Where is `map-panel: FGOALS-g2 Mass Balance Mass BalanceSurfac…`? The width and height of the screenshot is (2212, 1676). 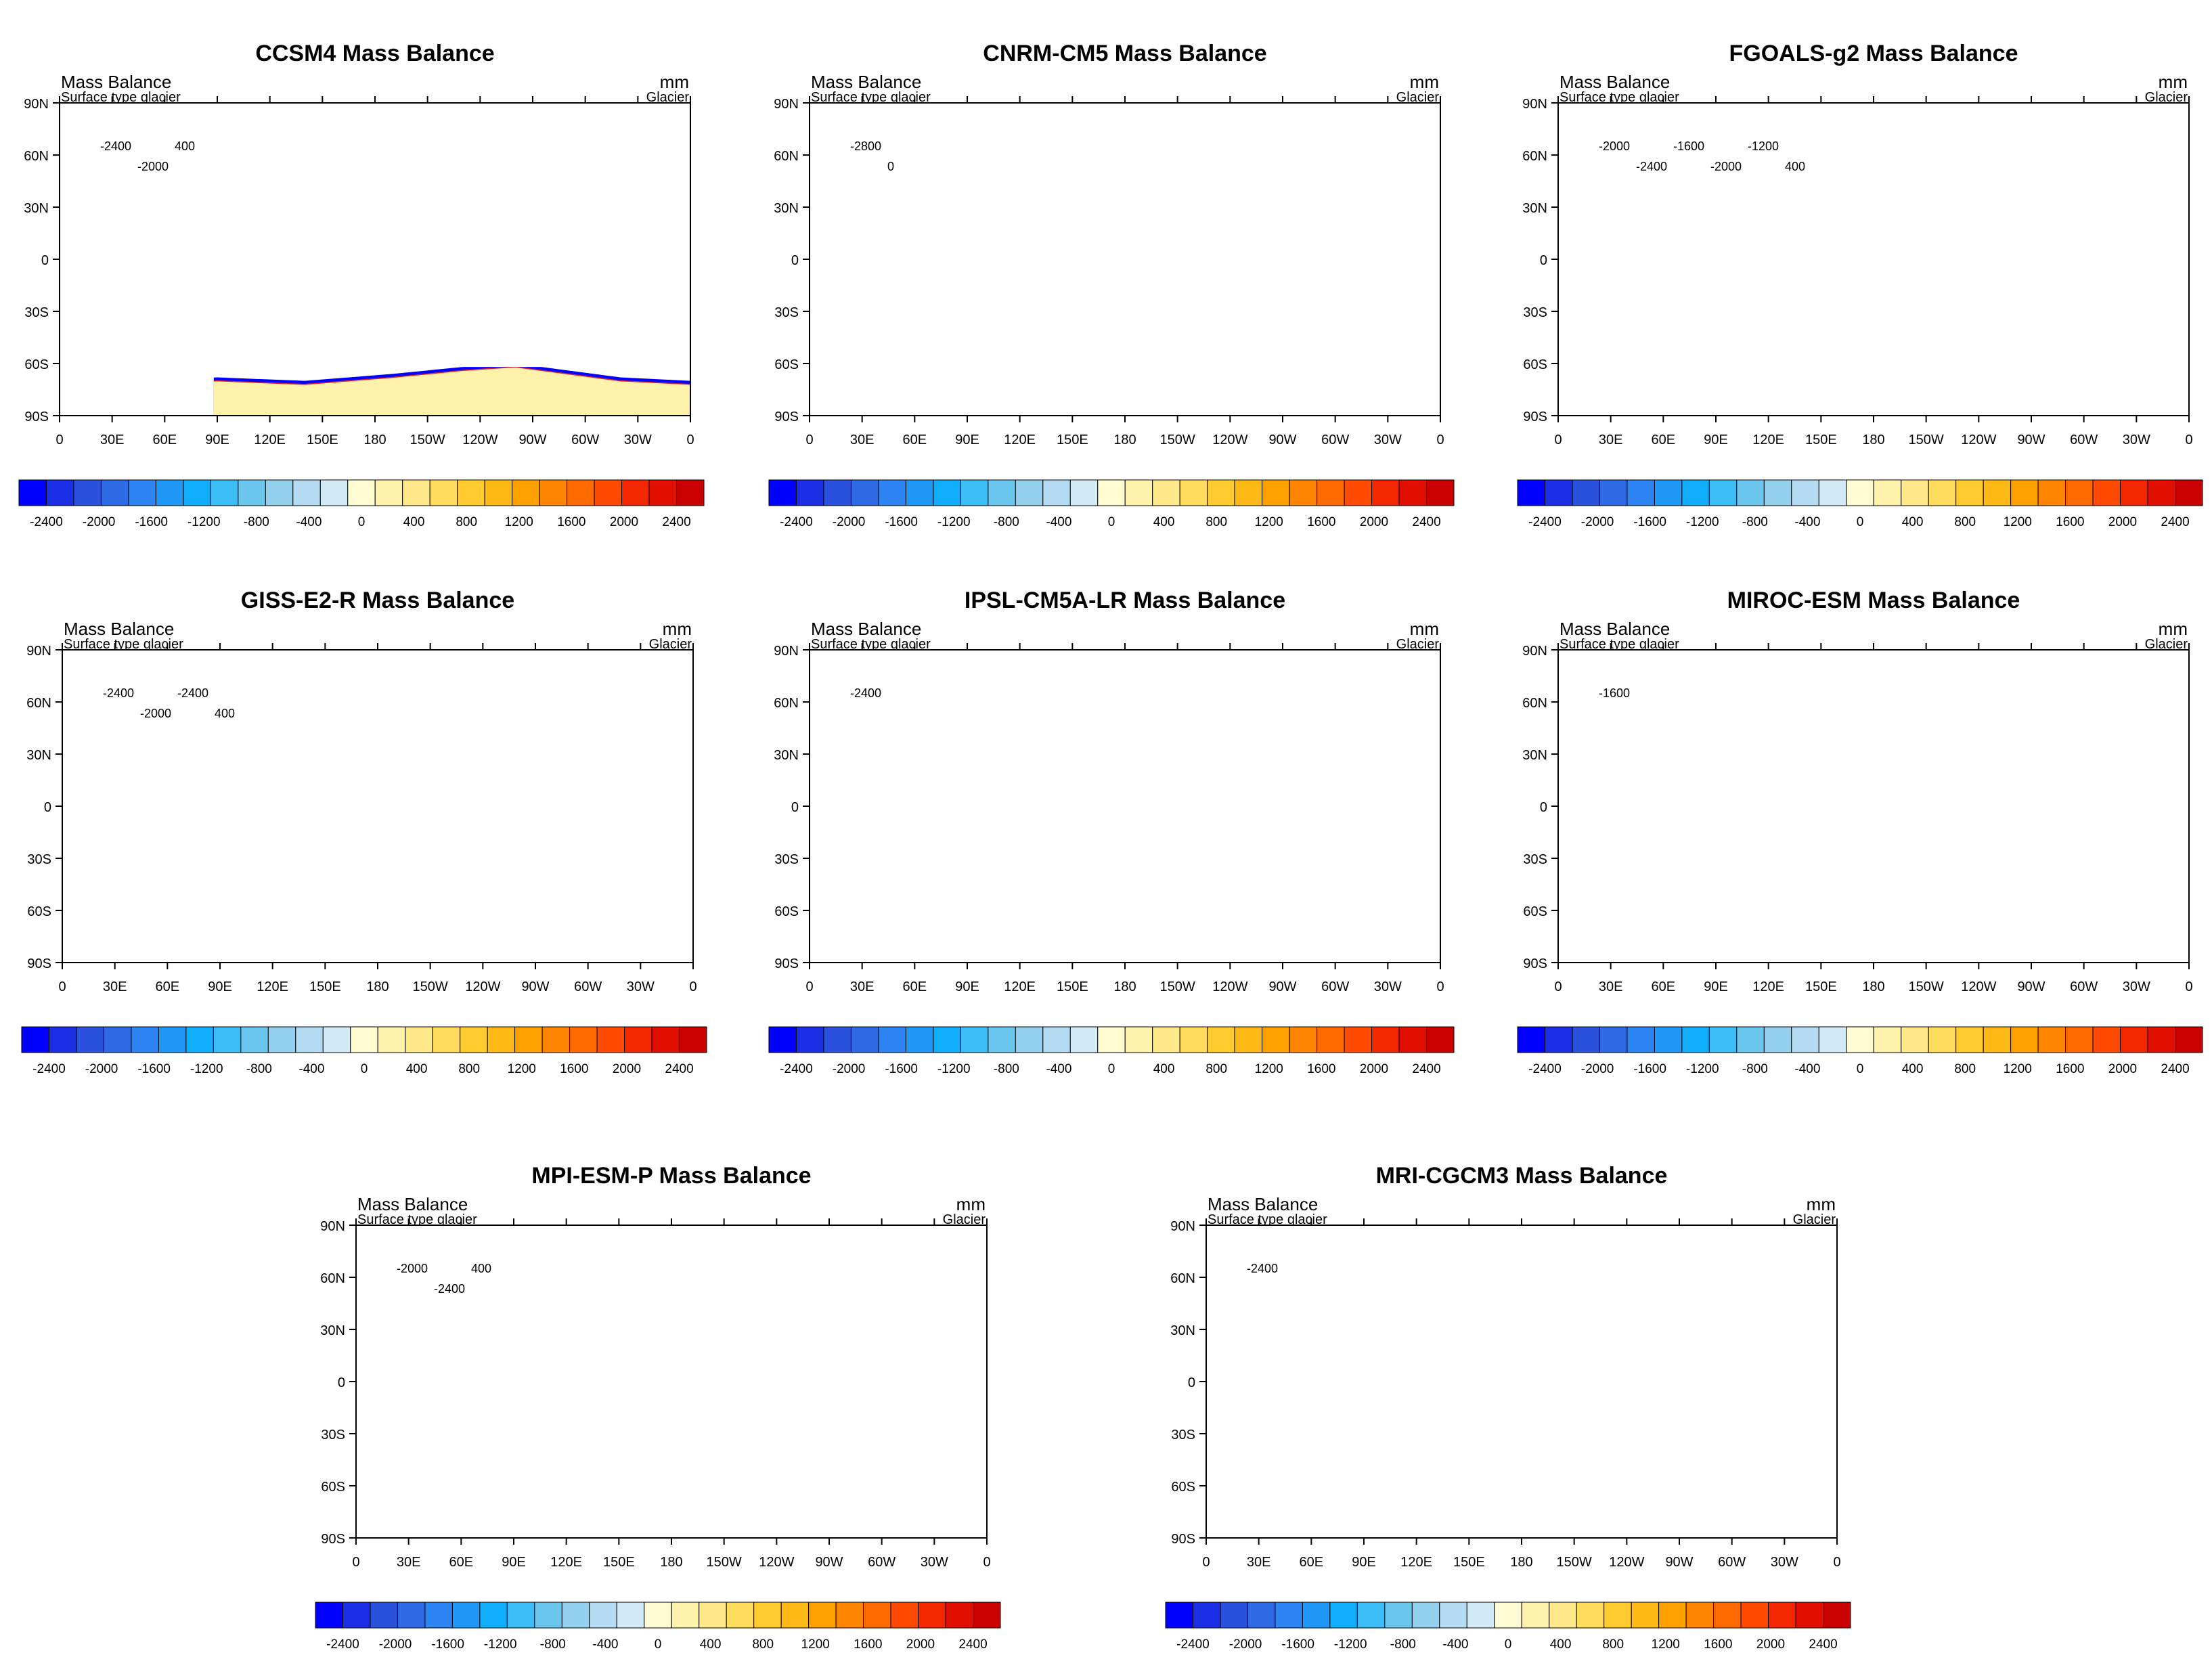 map-panel: FGOALS-g2 Mass Balance Mass BalanceSurfac… is located at coordinates (1860, 285).